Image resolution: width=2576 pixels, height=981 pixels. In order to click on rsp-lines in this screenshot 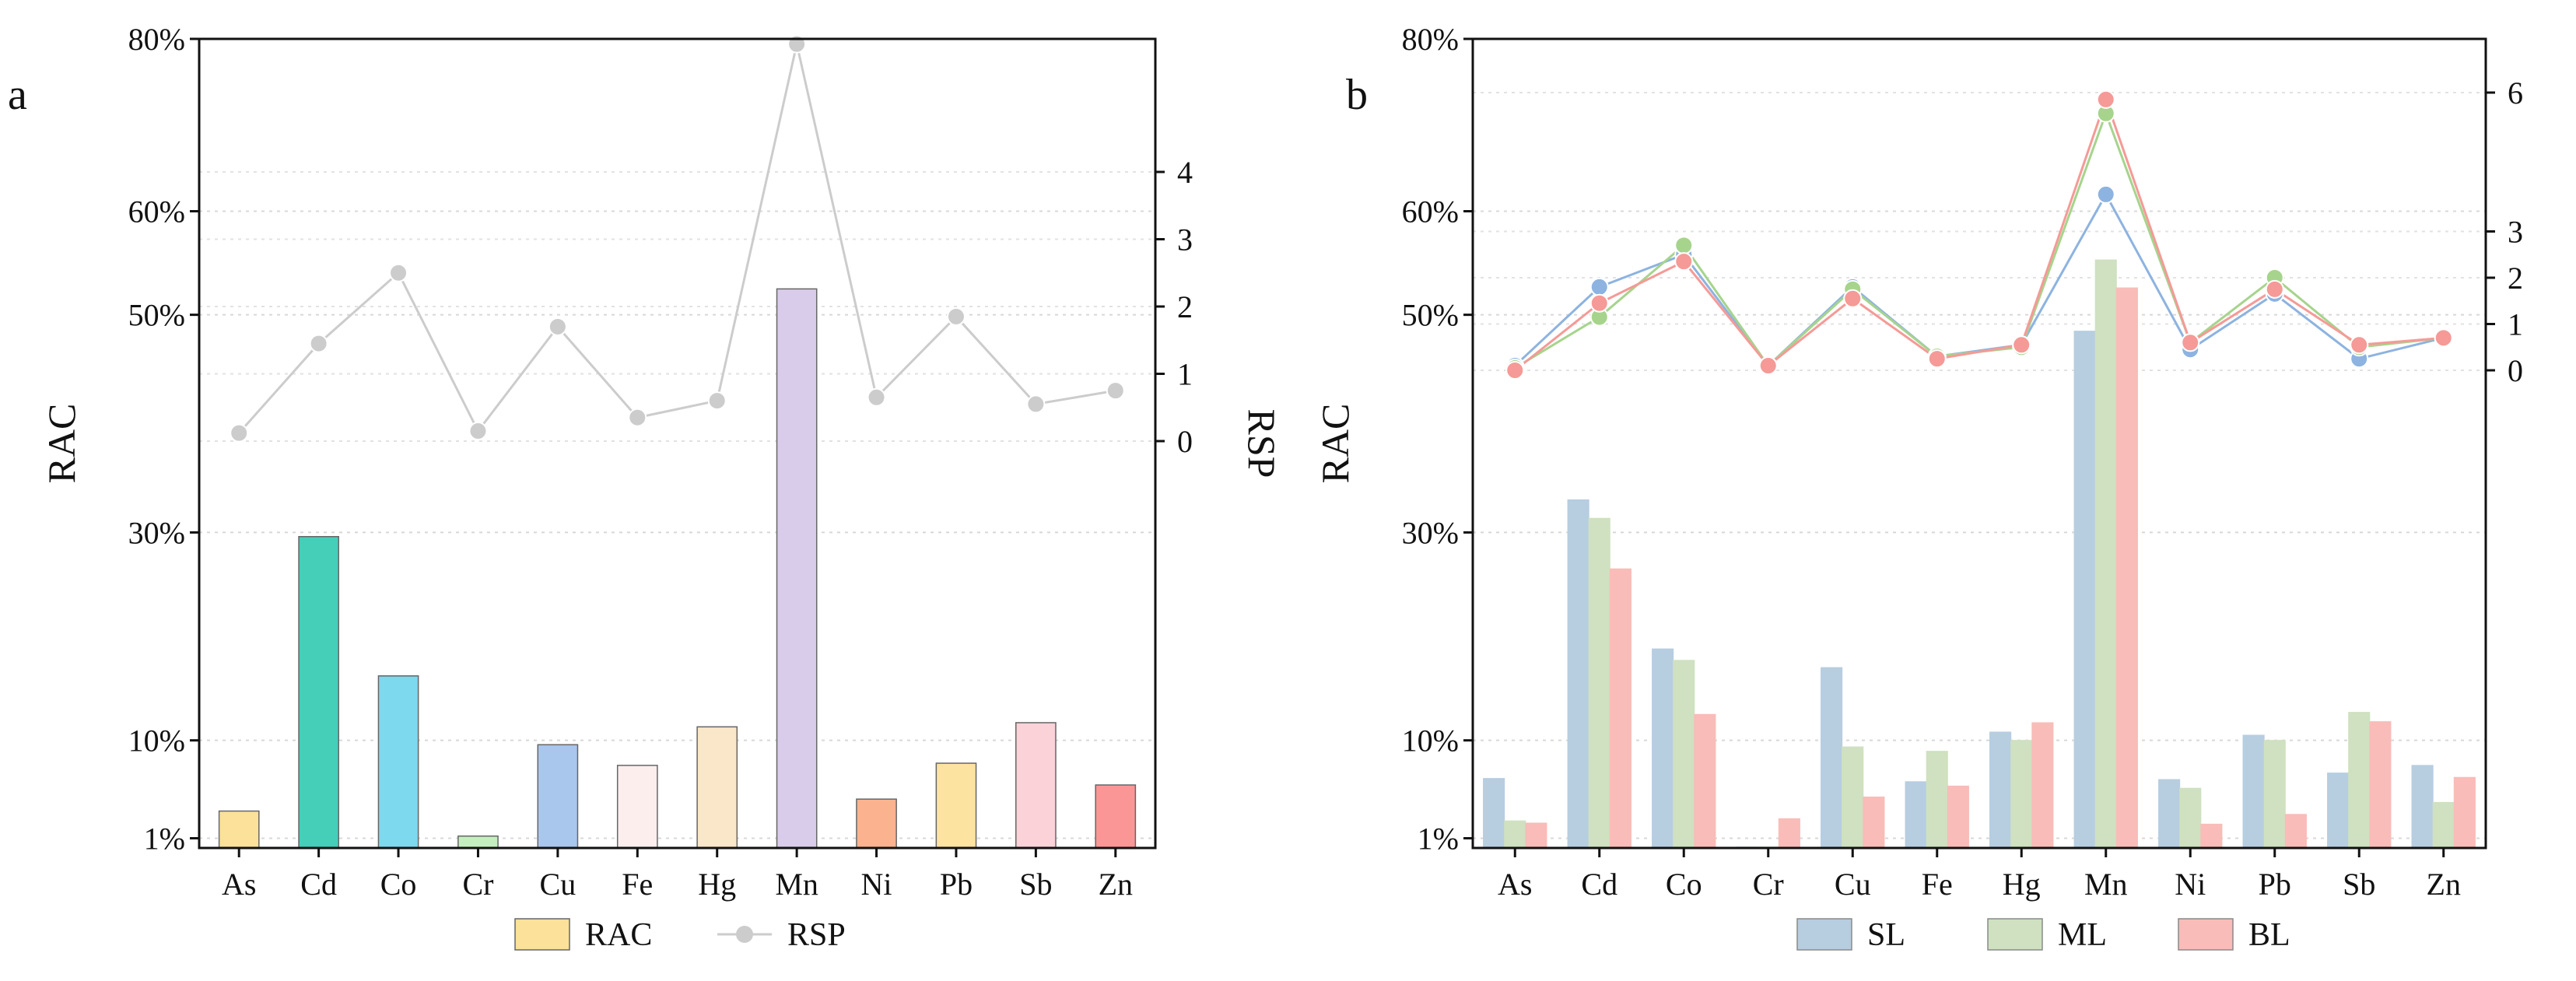, I will do `click(1979, 234)`.